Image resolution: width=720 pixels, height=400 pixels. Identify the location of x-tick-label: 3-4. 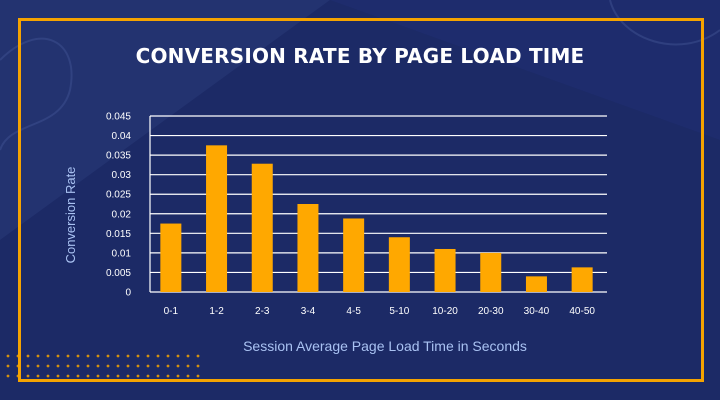
(308, 311).